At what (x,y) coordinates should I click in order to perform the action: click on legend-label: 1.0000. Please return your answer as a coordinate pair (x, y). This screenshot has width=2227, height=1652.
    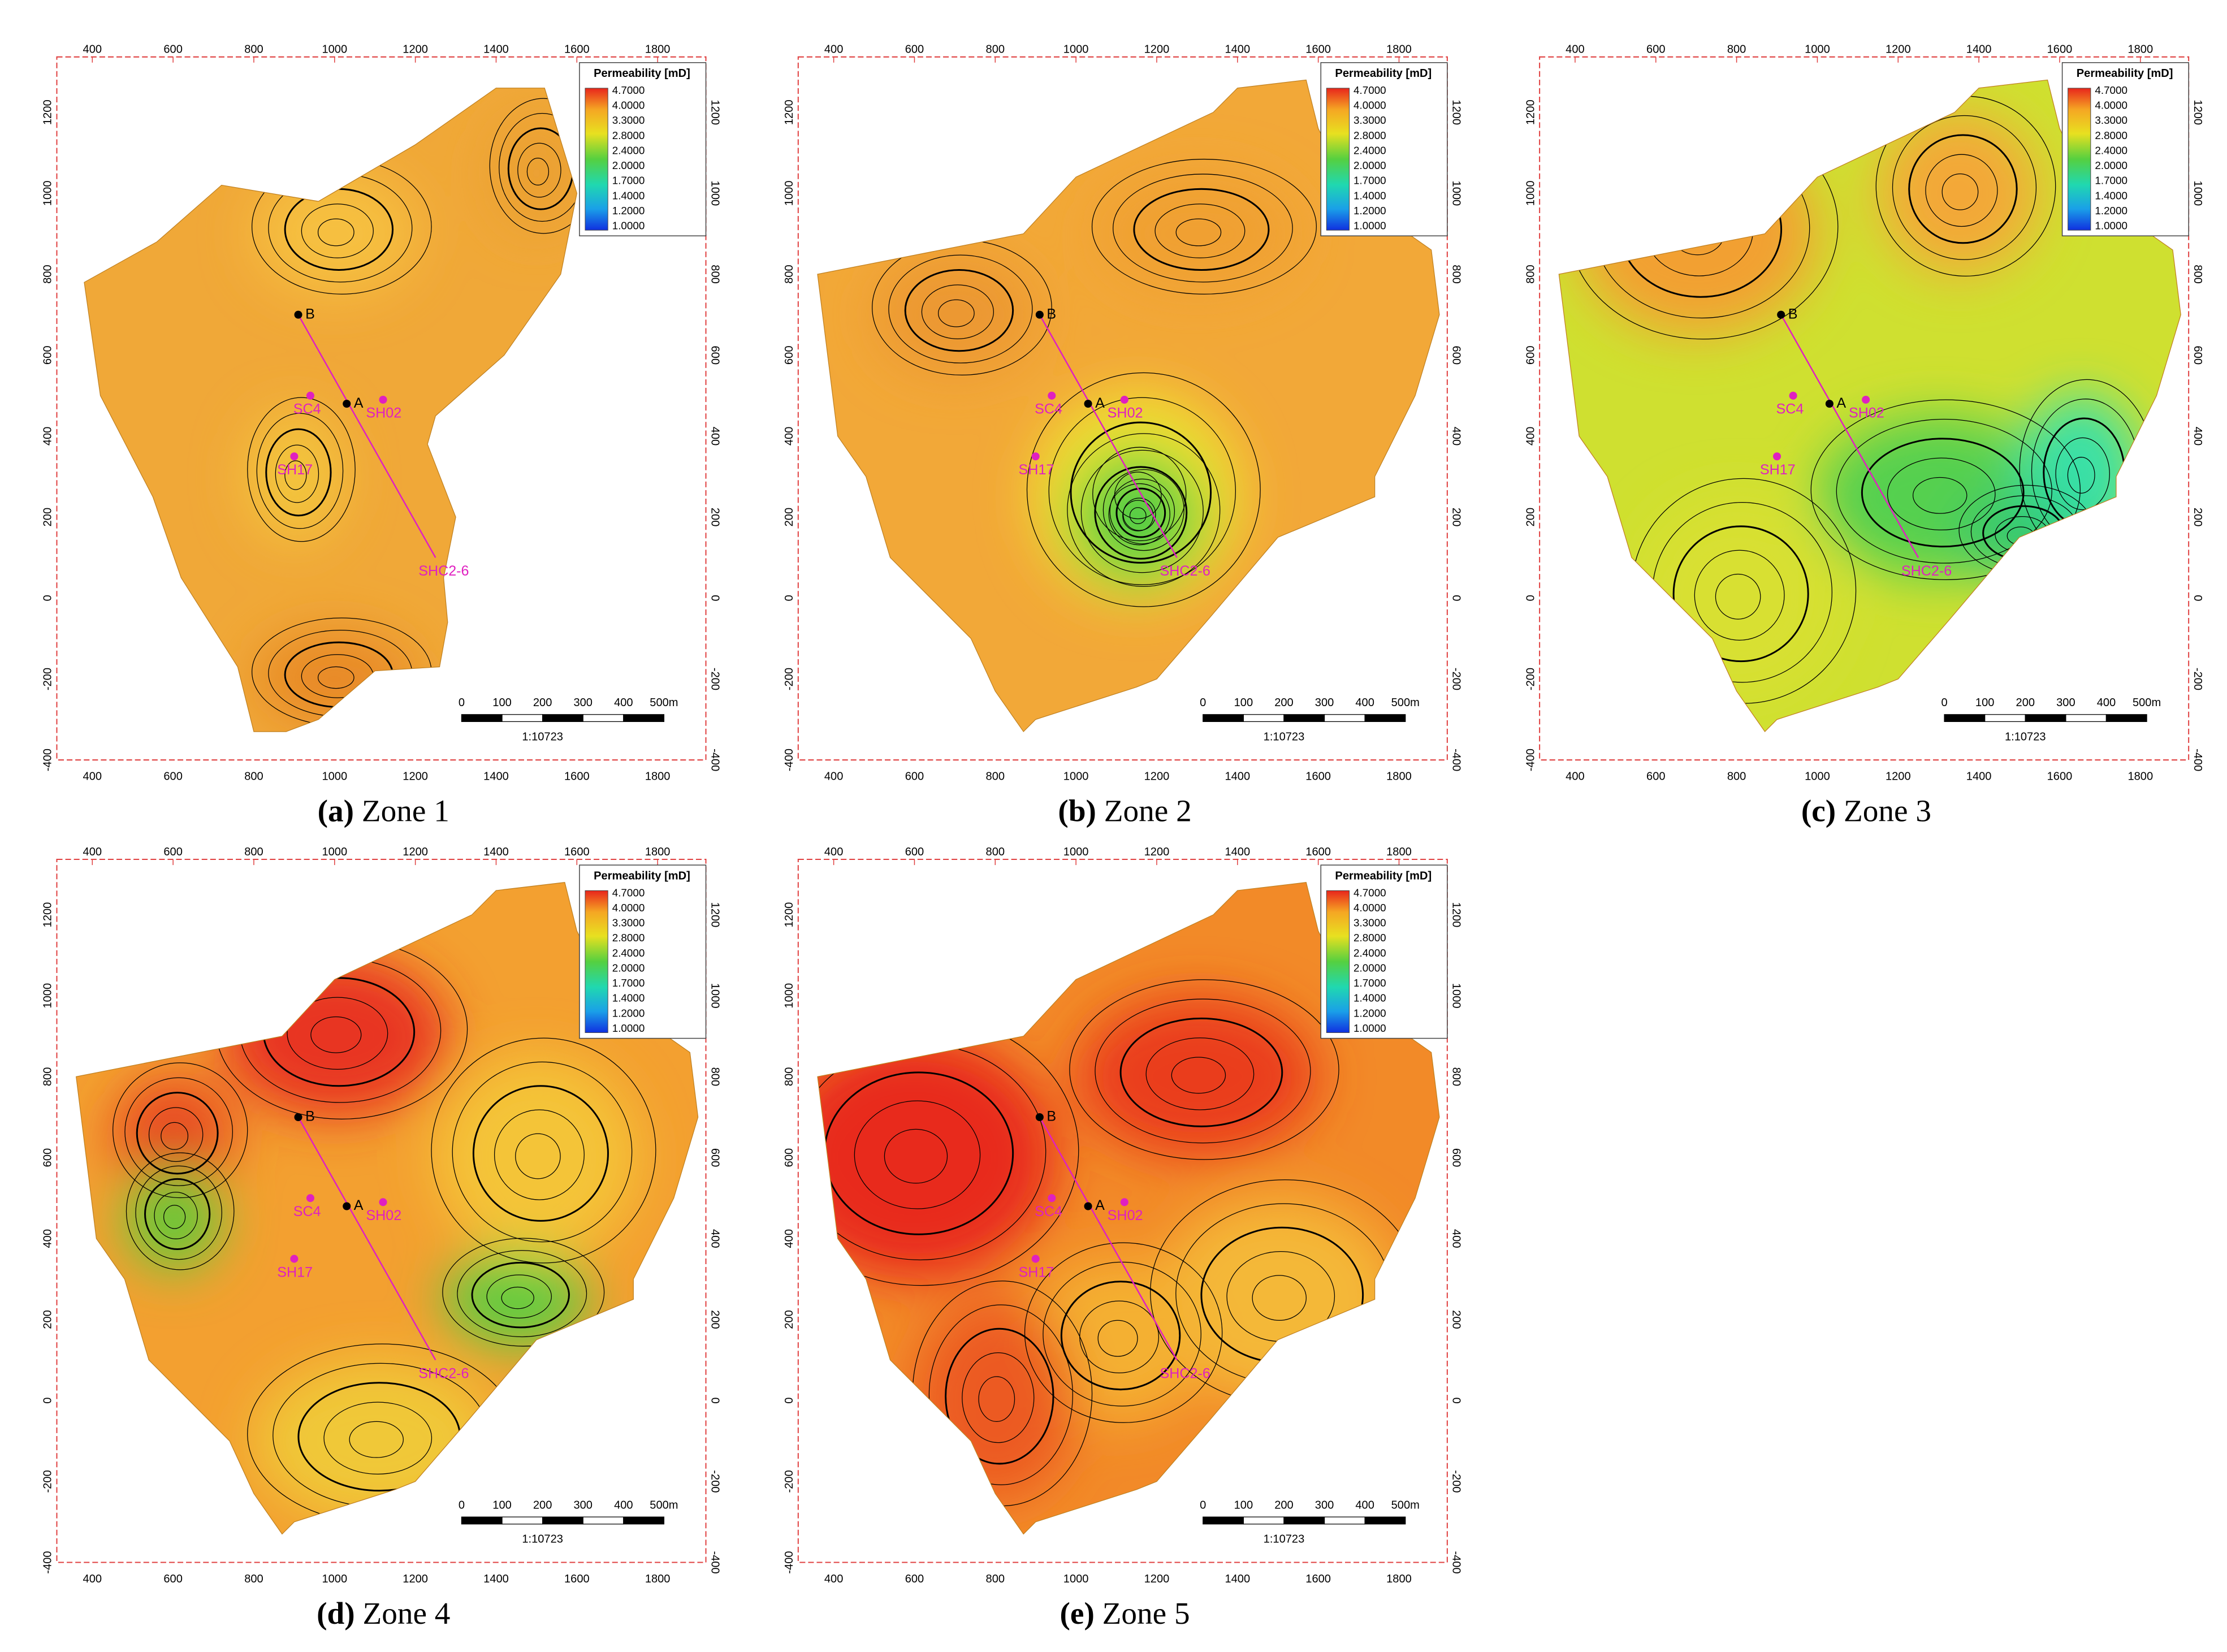
    Looking at the image, I should click on (628, 1028).